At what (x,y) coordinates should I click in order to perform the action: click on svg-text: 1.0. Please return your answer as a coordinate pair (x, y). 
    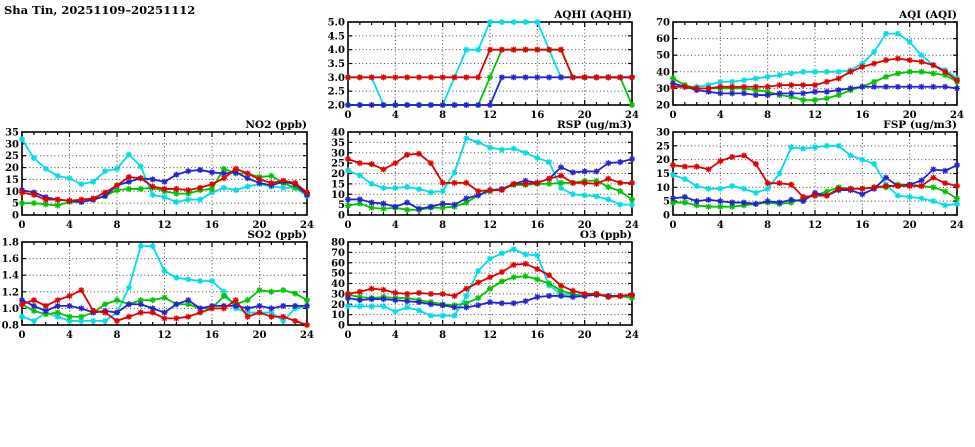
    Looking at the image, I should click on (10, 309).